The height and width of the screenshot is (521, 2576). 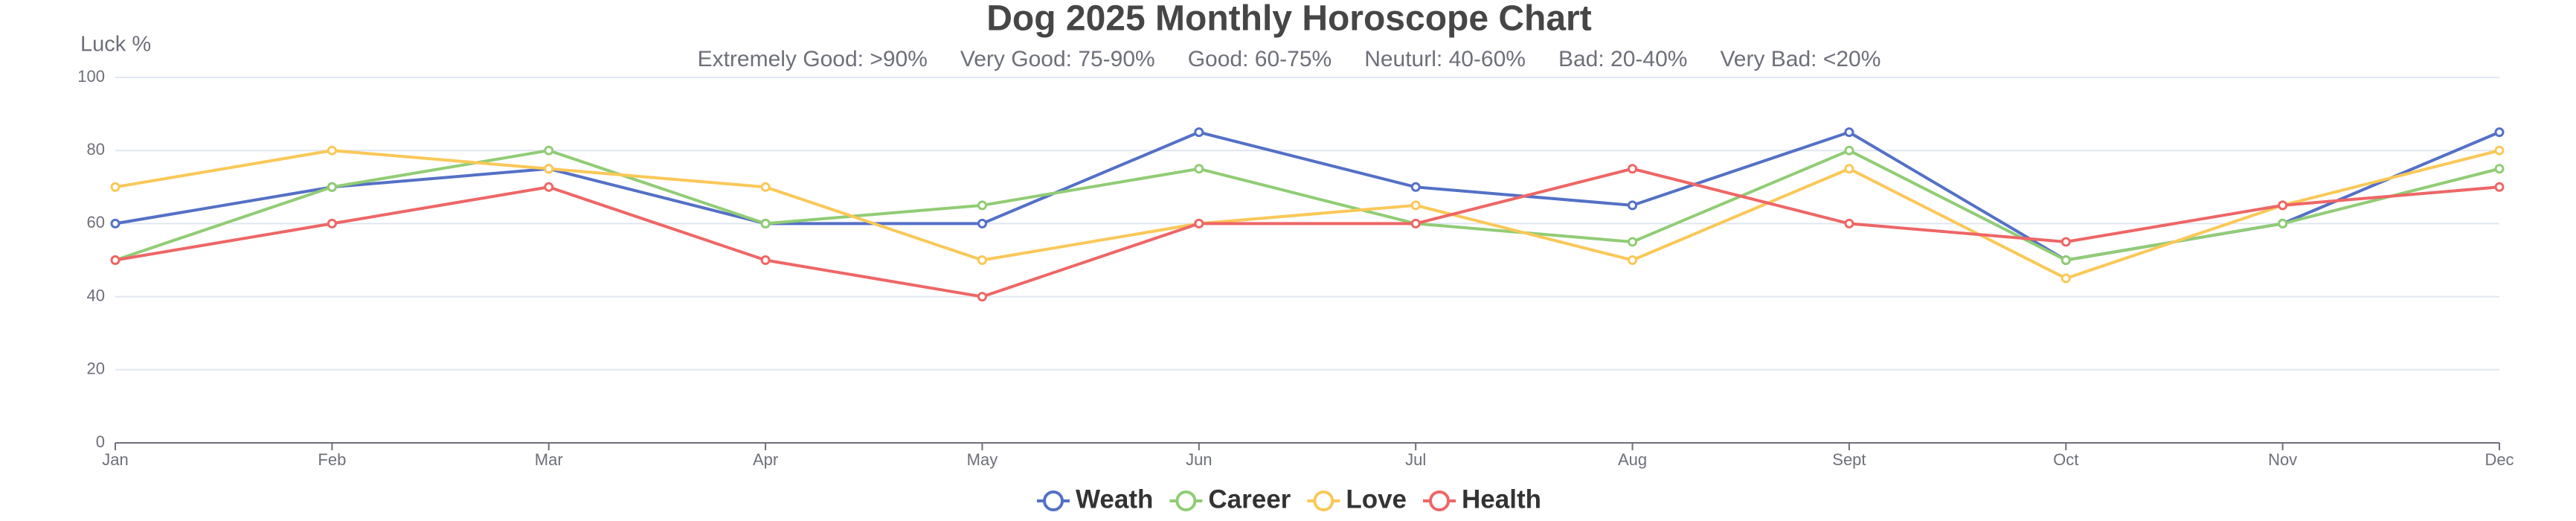 I want to click on subtitle-item: Very Good: 75-90%, so click(x=1057, y=59).